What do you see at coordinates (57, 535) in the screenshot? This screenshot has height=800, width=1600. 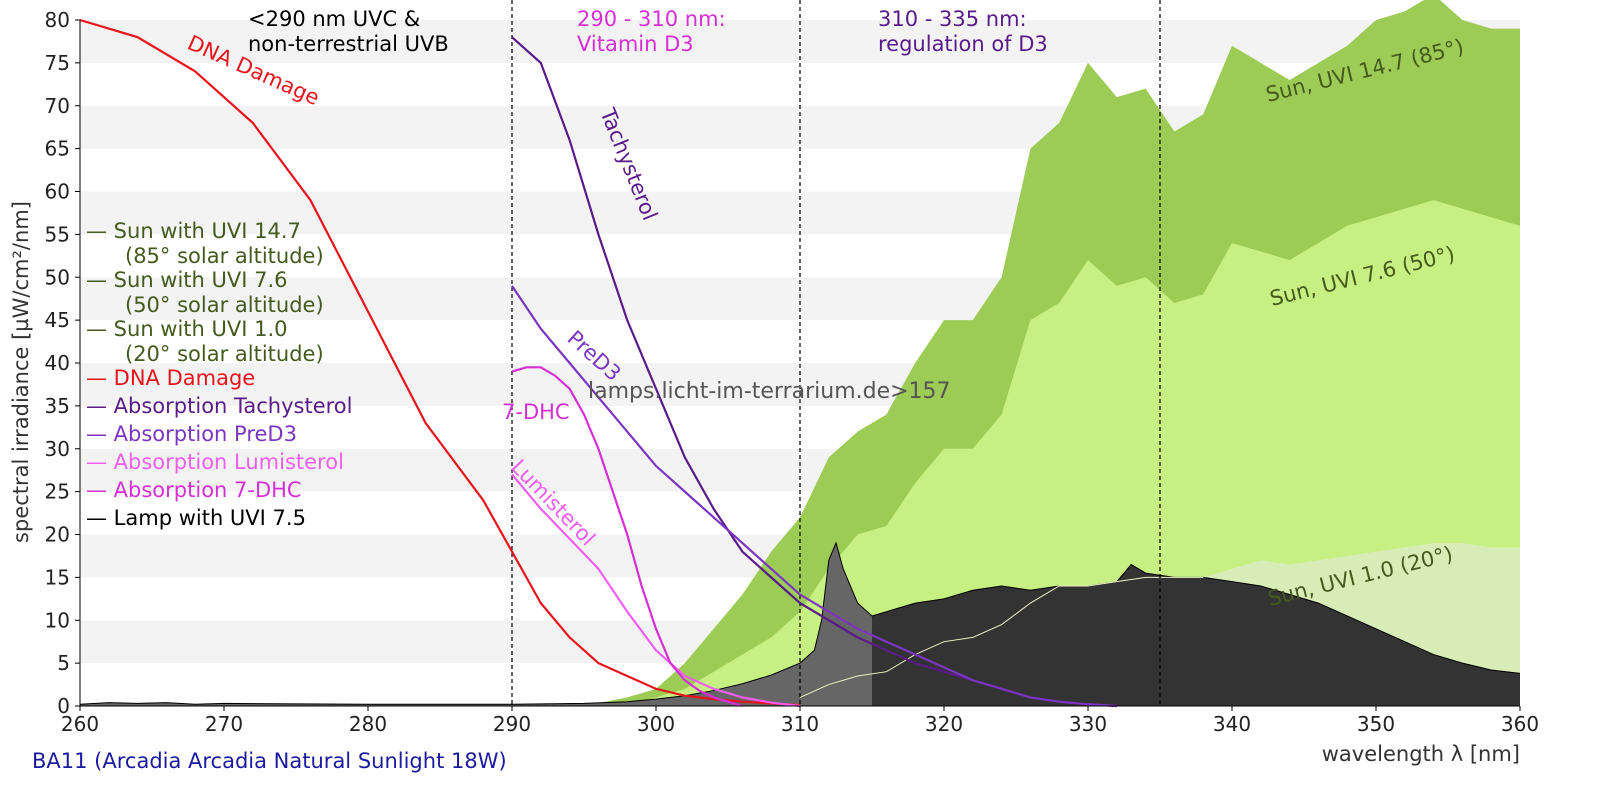 I see `y-tick-label: 20` at bounding box center [57, 535].